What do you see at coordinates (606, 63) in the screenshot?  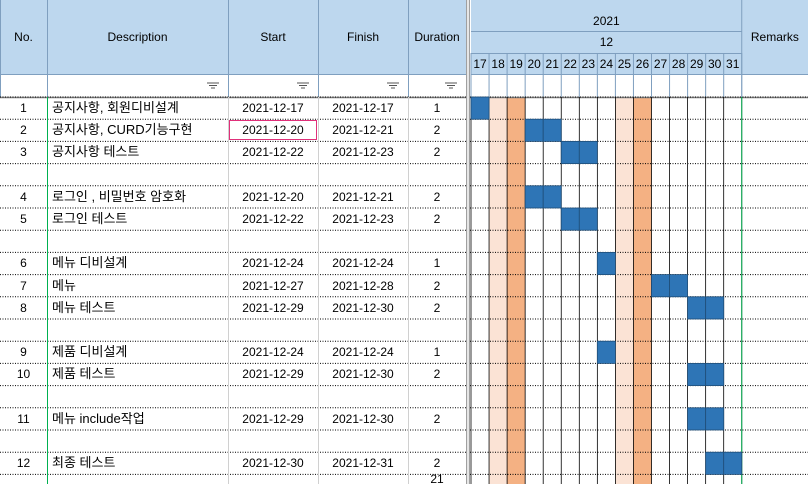 I see `header-day: 24` at bounding box center [606, 63].